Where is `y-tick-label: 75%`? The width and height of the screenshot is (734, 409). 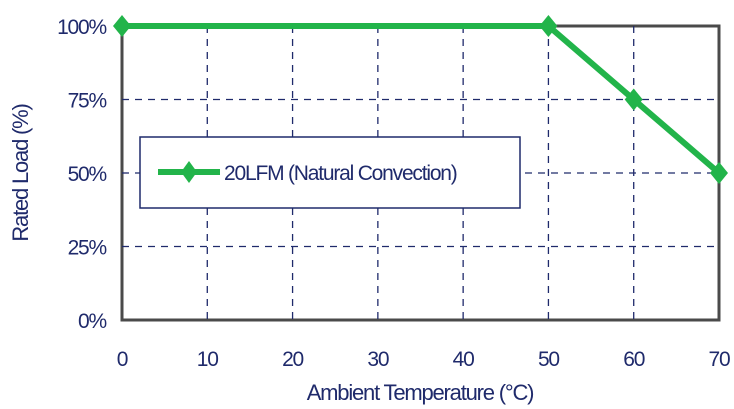
y-tick-label: 75% is located at coordinates (87, 101).